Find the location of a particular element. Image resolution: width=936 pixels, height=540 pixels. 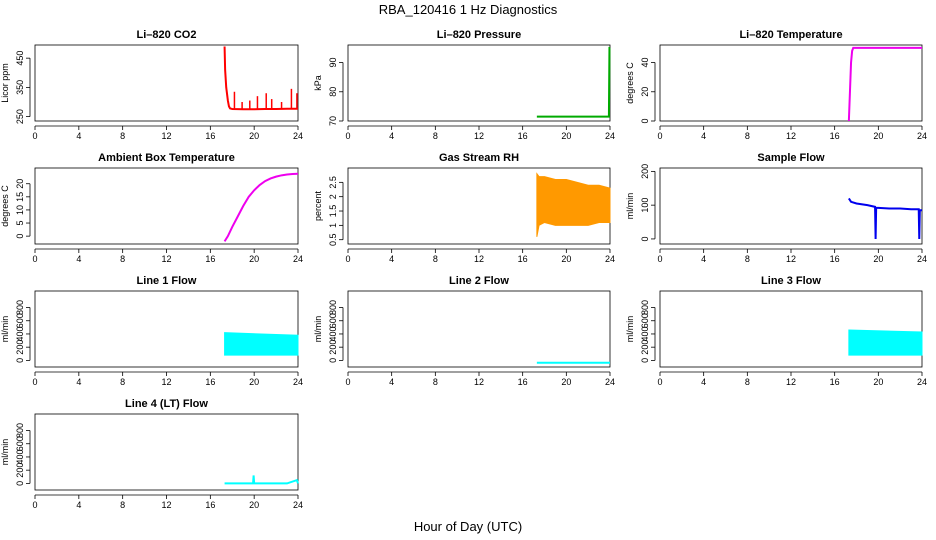

panel-5-x-axis: 0 4 8 12 16 20 24 is located at coordinates (480, 256).